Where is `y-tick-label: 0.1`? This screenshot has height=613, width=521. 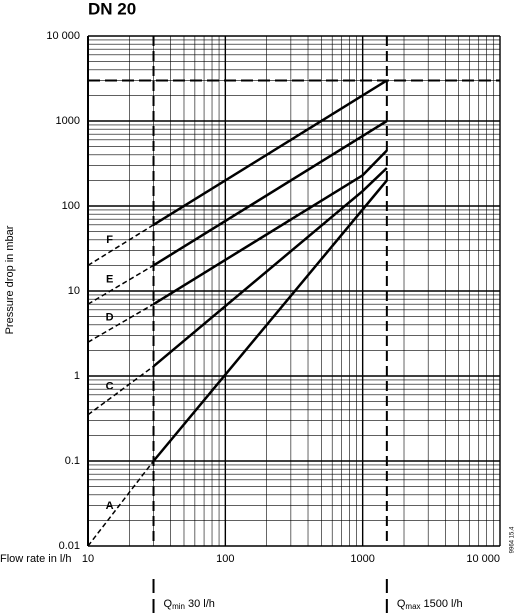 y-tick-label: 0.1 is located at coordinates (72, 461).